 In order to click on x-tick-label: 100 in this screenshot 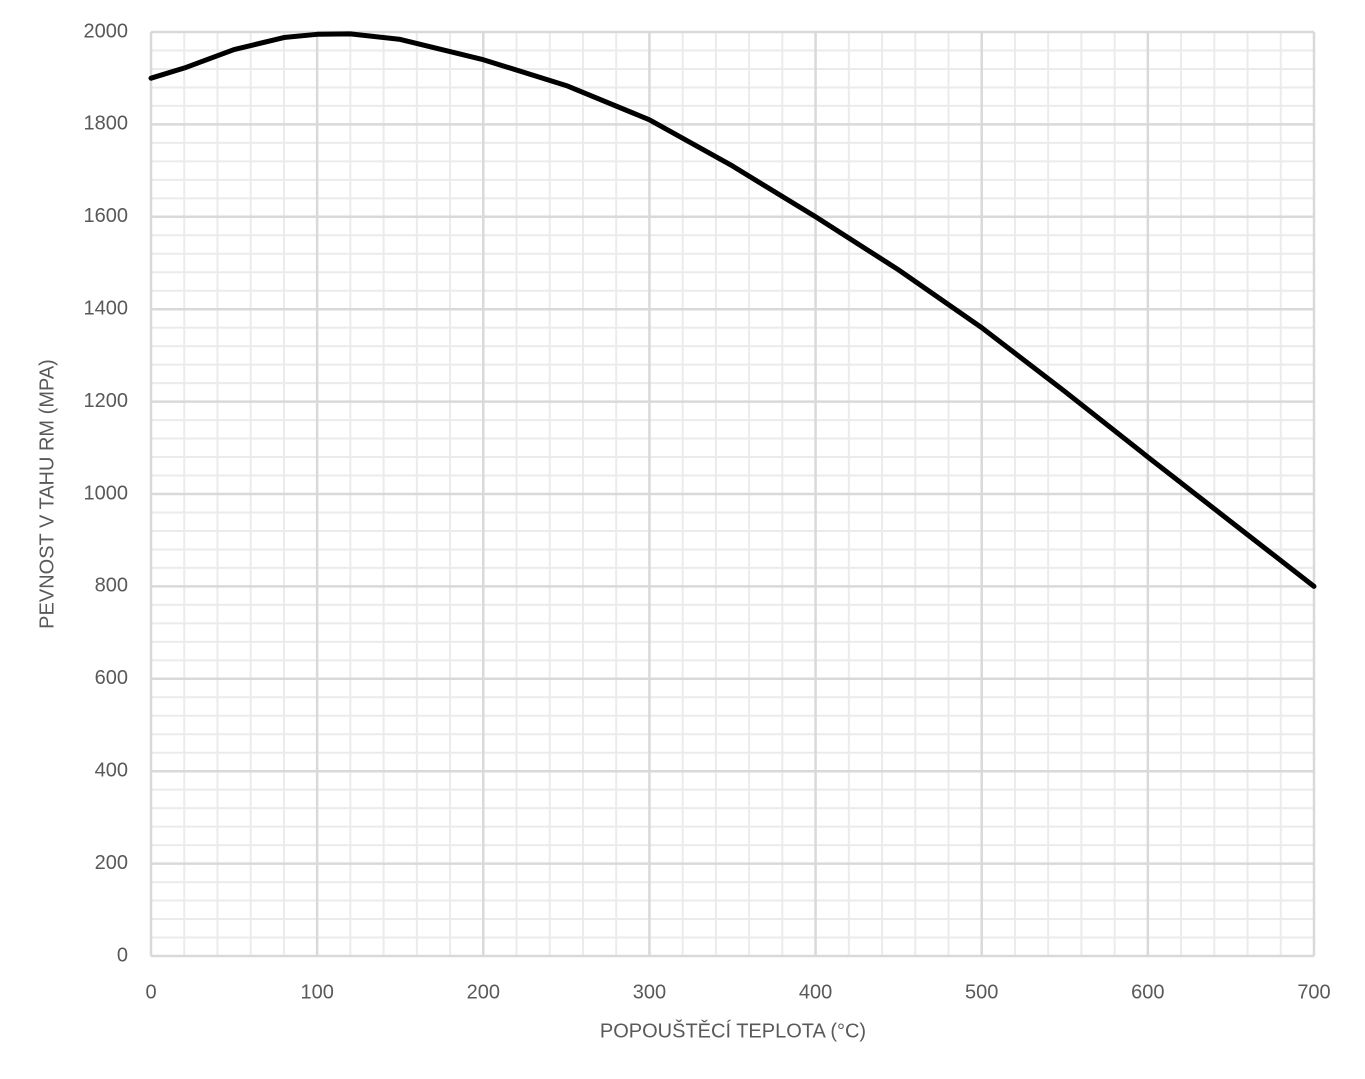, I will do `click(316, 992)`.